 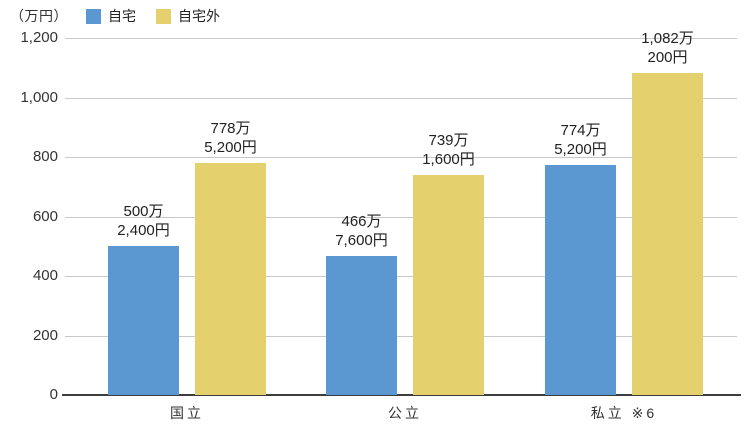 What do you see at coordinates (153, 16) in the screenshot?
I see `legend: 自宅 自宅外` at bounding box center [153, 16].